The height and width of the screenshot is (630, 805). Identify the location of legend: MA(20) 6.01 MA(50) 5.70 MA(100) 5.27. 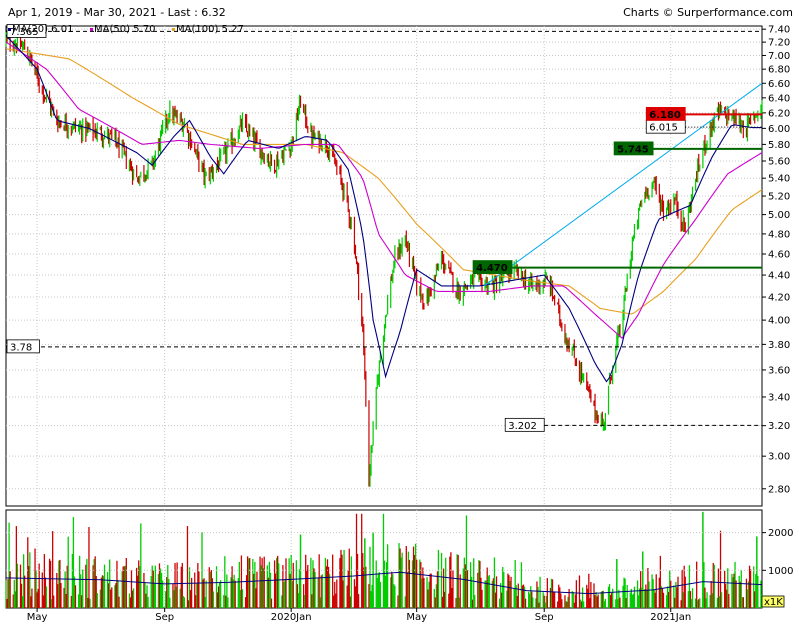
(126, 29).